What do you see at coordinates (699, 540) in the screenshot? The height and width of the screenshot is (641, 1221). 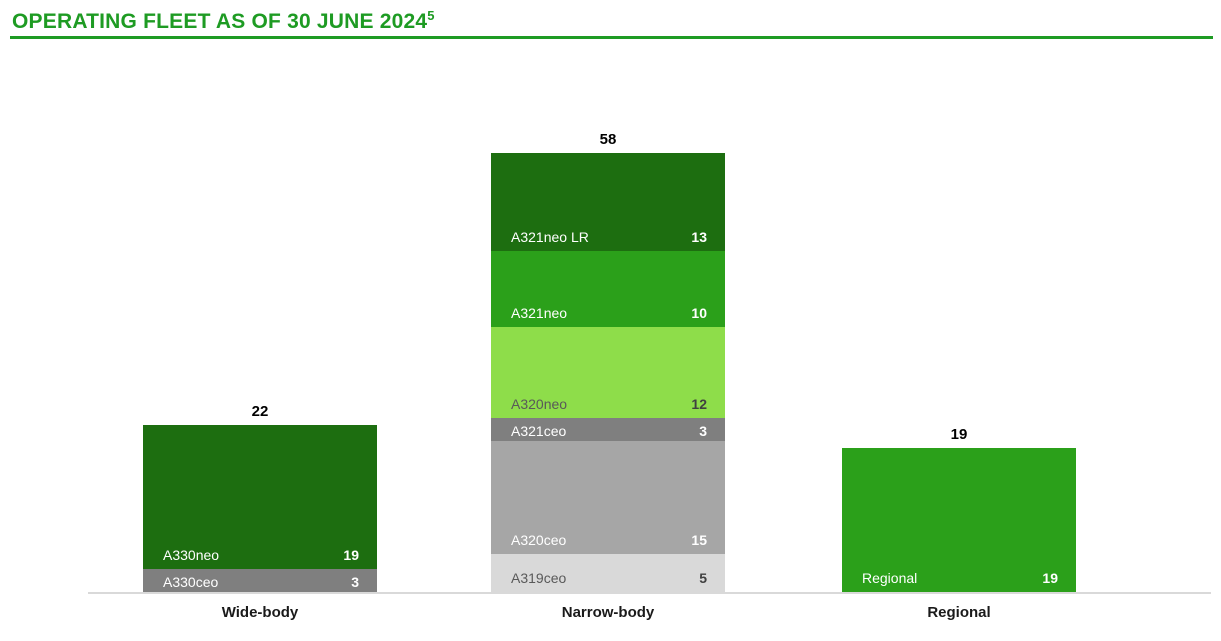 I see `segment-value: 15` at bounding box center [699, 540].